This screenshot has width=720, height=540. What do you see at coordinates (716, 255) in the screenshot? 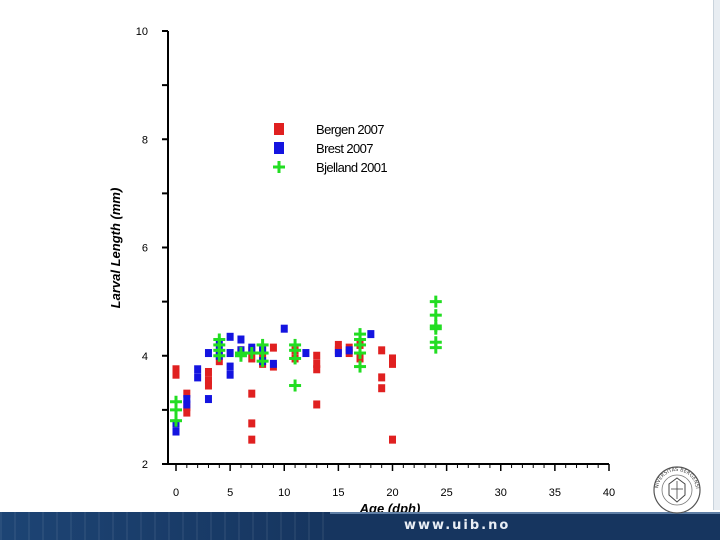
I see `right-border` at bounding box center [716, 255].